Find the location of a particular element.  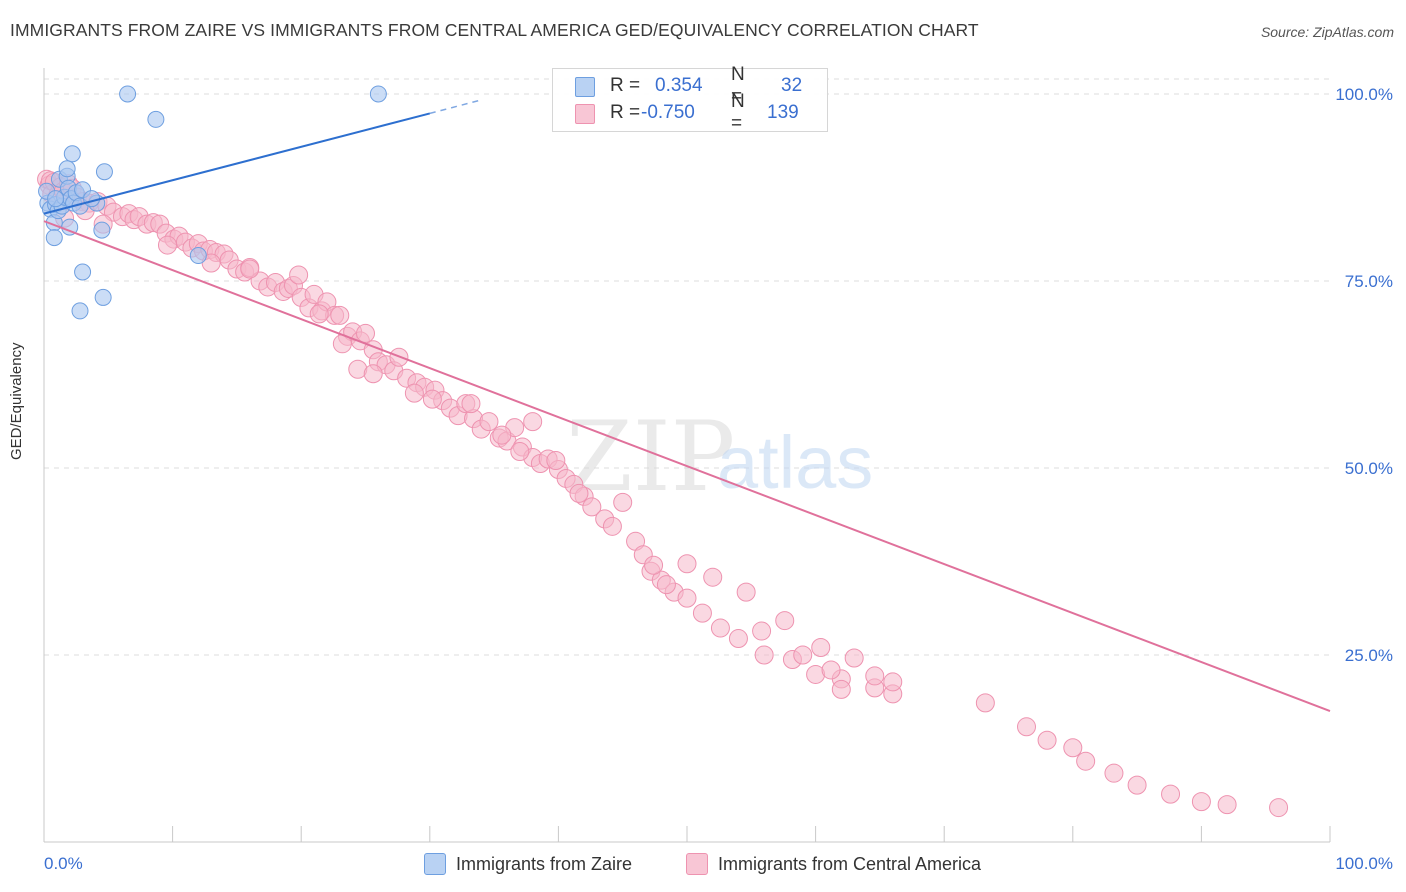

legend-ca-label: Immigrants from Central America is located at coordinates (850, 863).